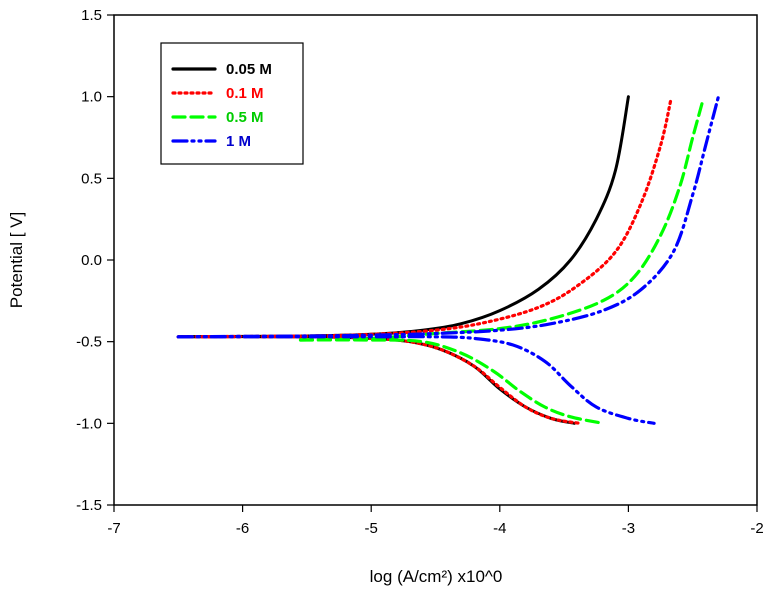  I want to click on x-tick-label: -3, so click(628, 528).